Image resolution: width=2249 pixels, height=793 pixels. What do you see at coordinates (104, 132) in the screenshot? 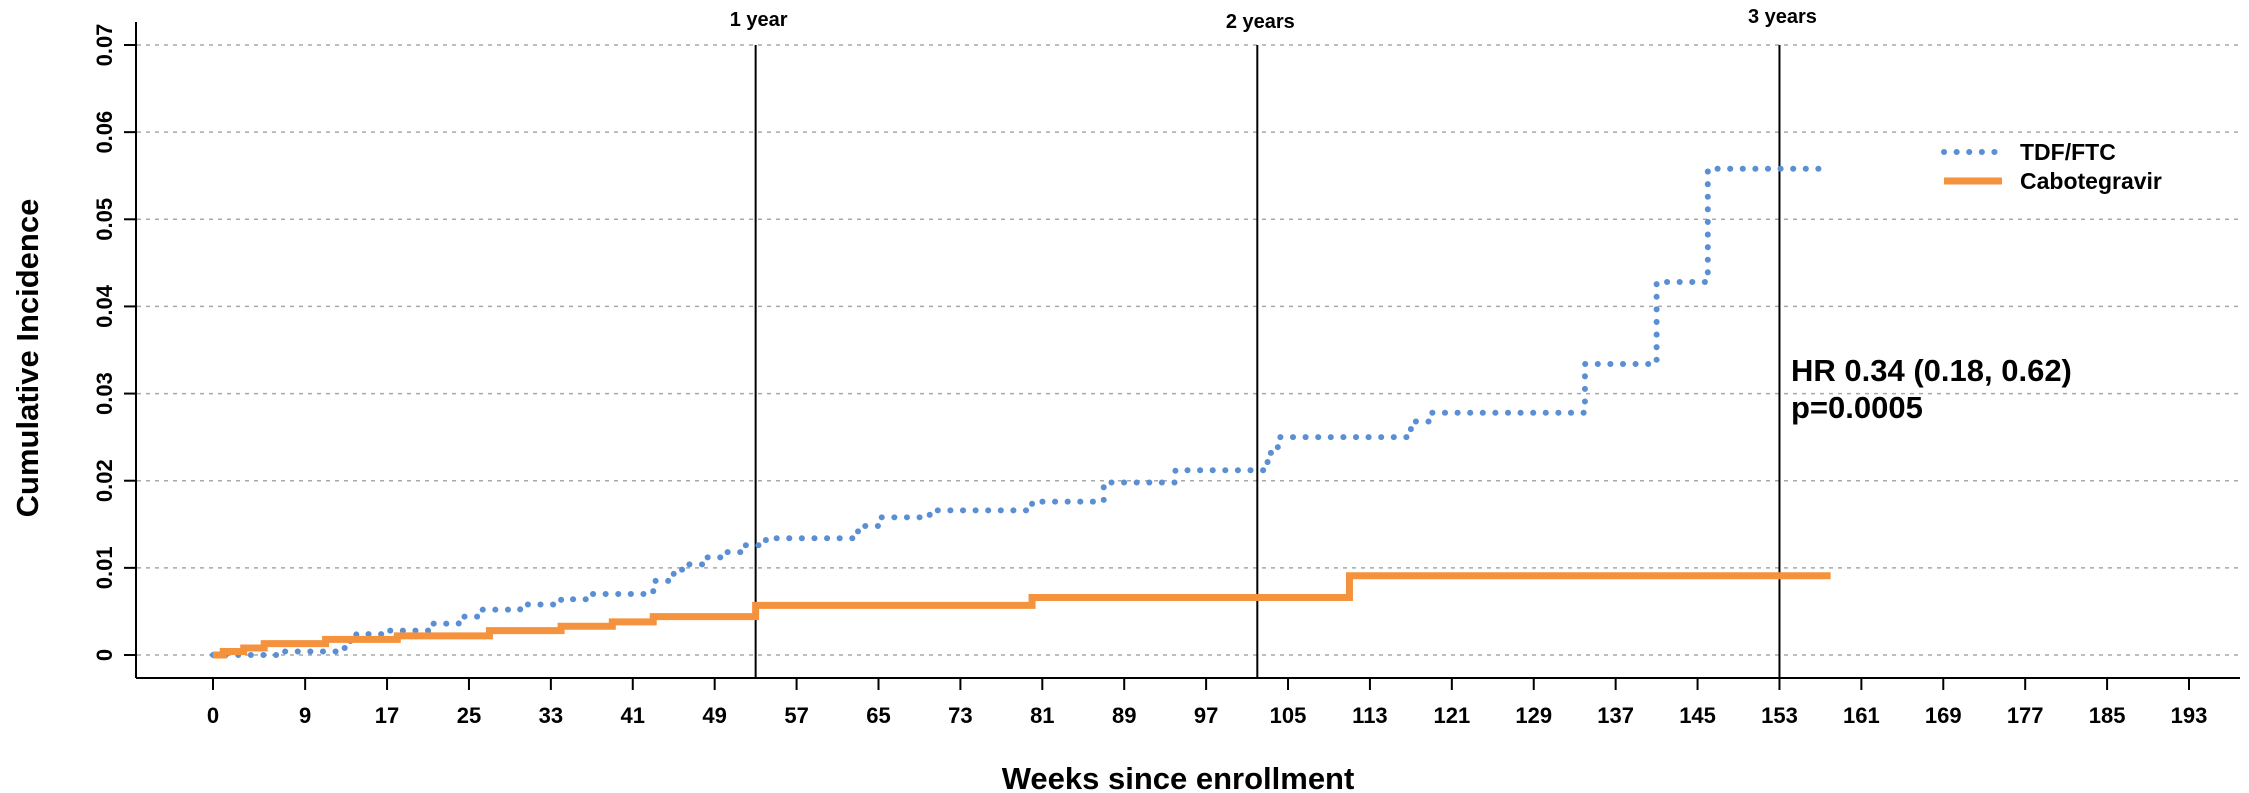
I see `y-tick-label: 0.06` at bounding box center [104, 132].